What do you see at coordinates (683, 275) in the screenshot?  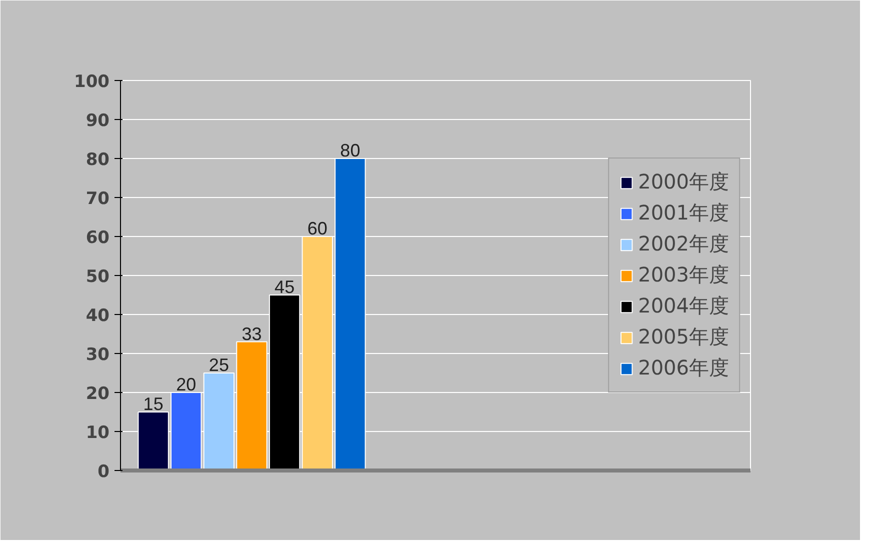 I see `legend-label: 2003年度` at bounding box center [683, 275].